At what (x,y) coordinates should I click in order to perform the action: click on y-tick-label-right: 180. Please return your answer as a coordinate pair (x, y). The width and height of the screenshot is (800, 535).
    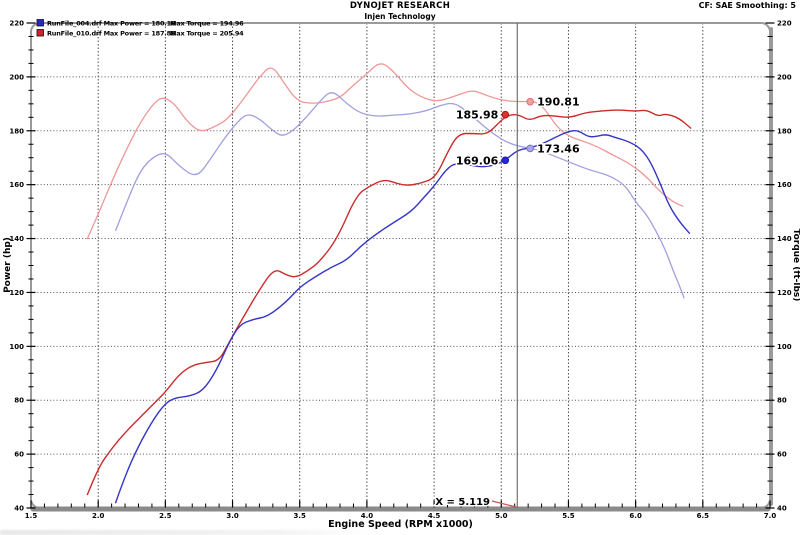
    Looking at the image, I should click on (784, 131).